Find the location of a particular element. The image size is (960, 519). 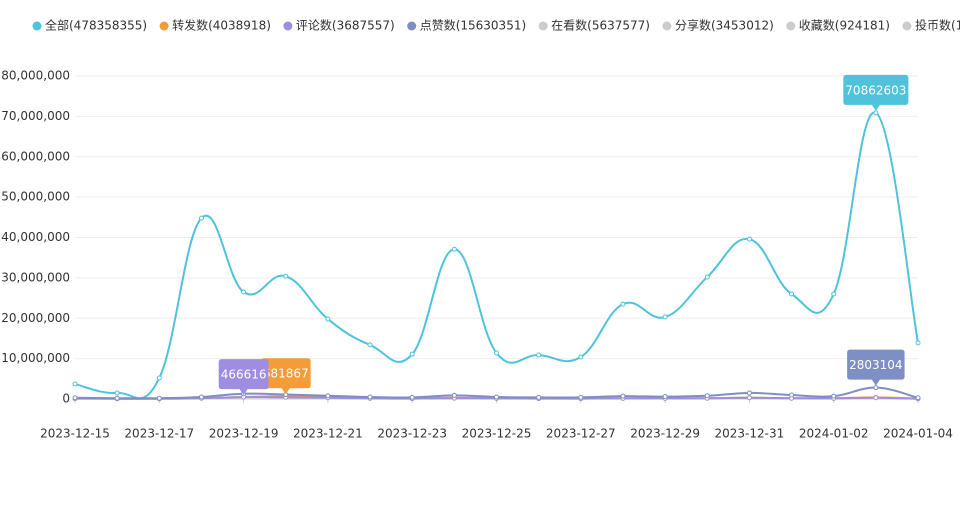

x-tick-label: 2023-12-27 is located at coordinates (581, 434).